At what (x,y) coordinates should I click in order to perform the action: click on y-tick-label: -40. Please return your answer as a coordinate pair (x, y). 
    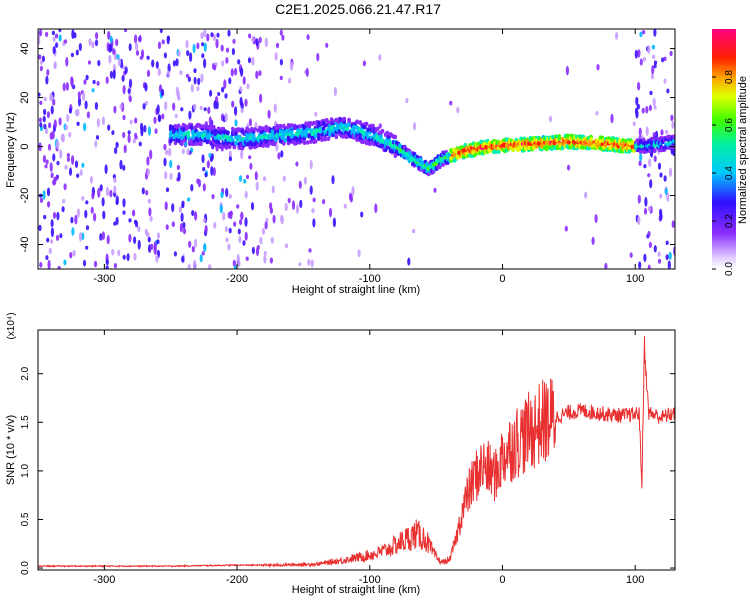
    Looking at the image, I should click on (25, 245).